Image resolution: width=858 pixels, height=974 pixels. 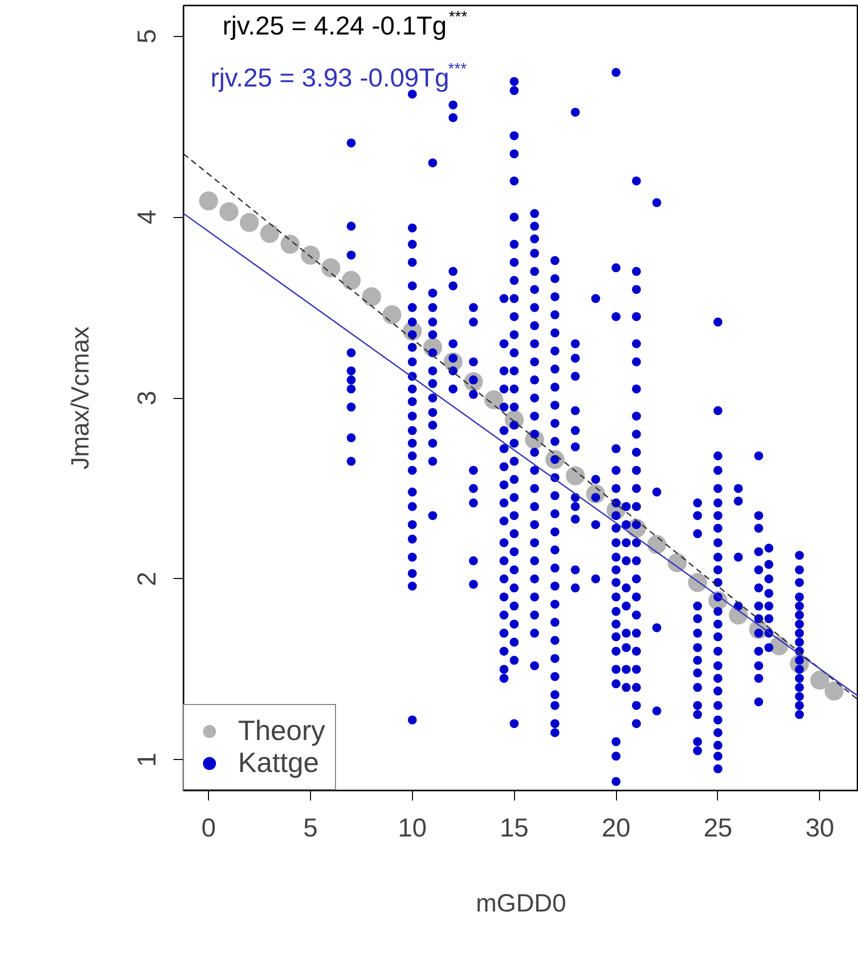 I want to click on x-axis-title: mGDD0, so click(x=521, y=904).